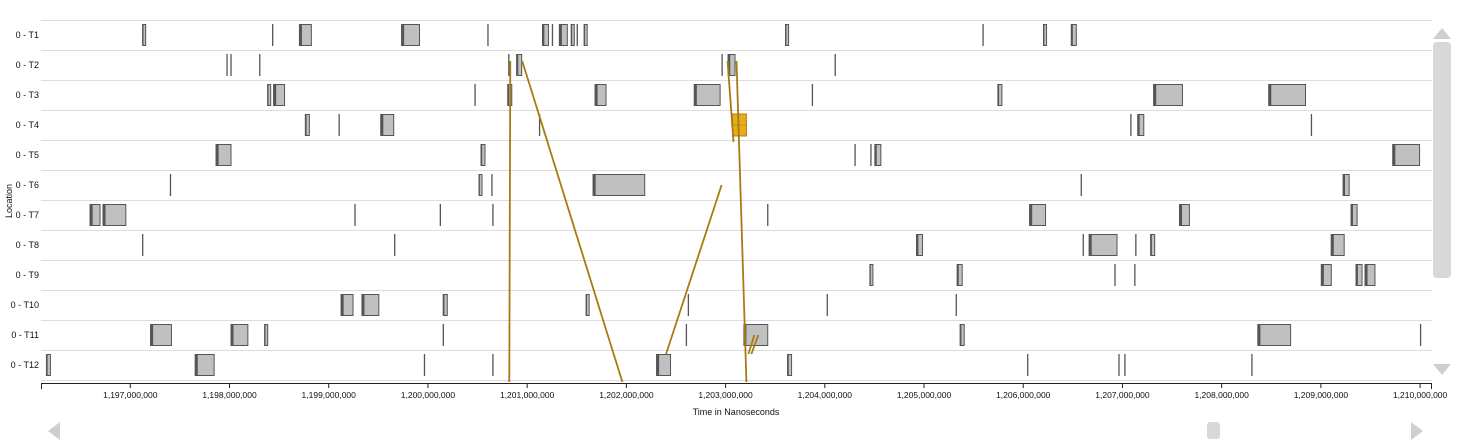 The height and width of the screenshot is (447, 1471). I want to click on location-label: 0 - T12, so click(25, 365).